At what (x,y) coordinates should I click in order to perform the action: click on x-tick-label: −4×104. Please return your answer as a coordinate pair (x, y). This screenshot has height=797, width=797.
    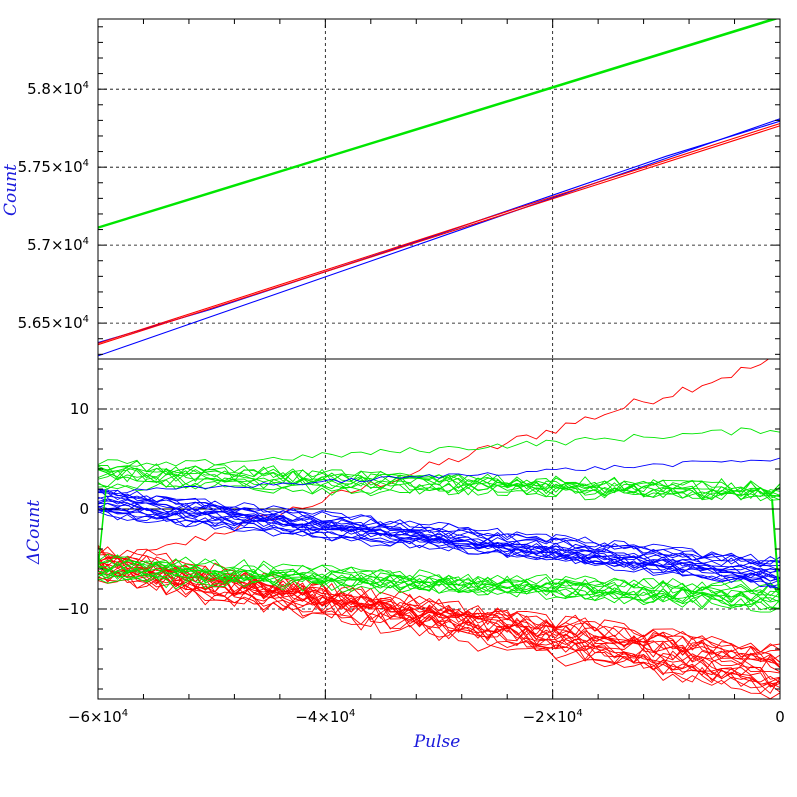
    Looking at the image, I should click on (325, 717).